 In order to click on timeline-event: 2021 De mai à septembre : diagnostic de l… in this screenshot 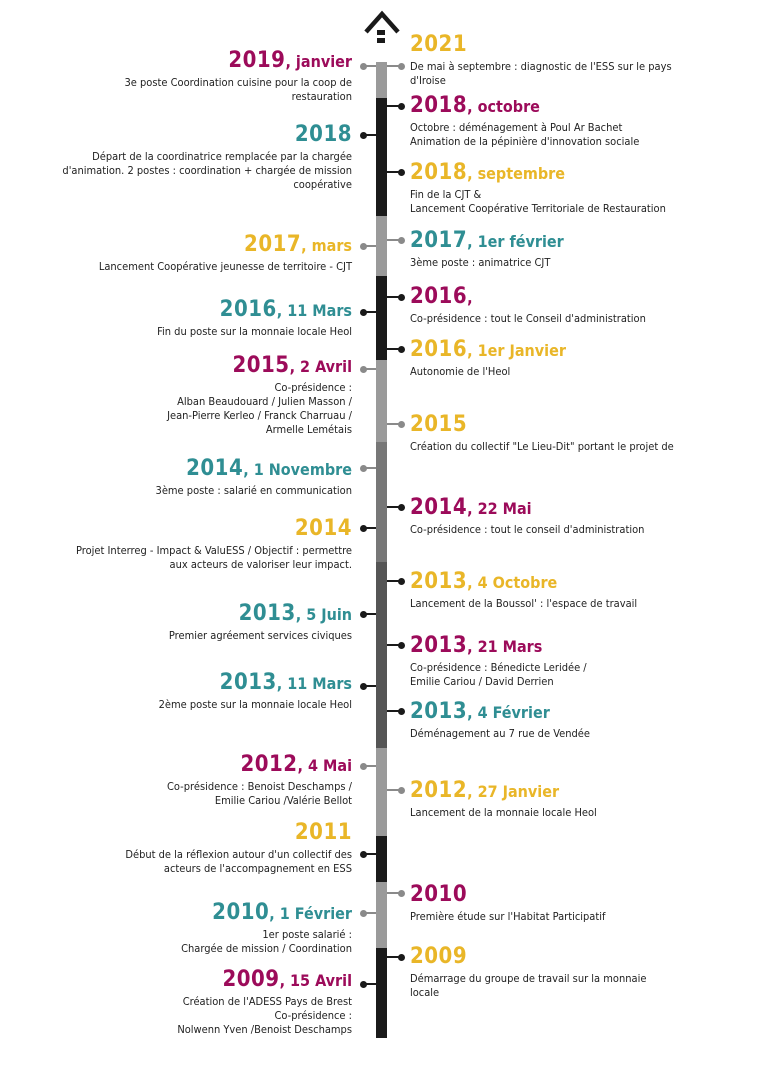, I will do `click(575, 61)`.